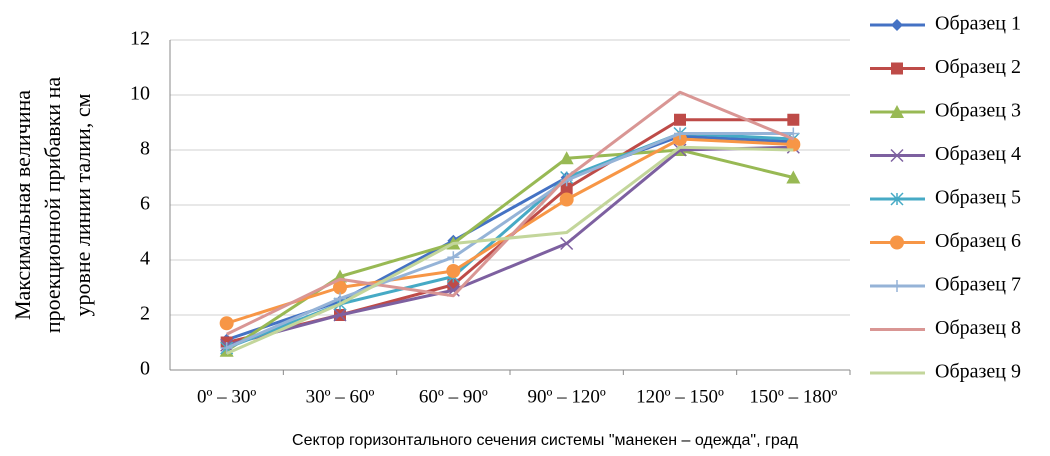 This screenshot has height=456, width=1050. What do you see at coordinates (22, 205) in the screenshot?
I see `y-axis-title-line: Максимальная величина` at bounding box center [22, 205].